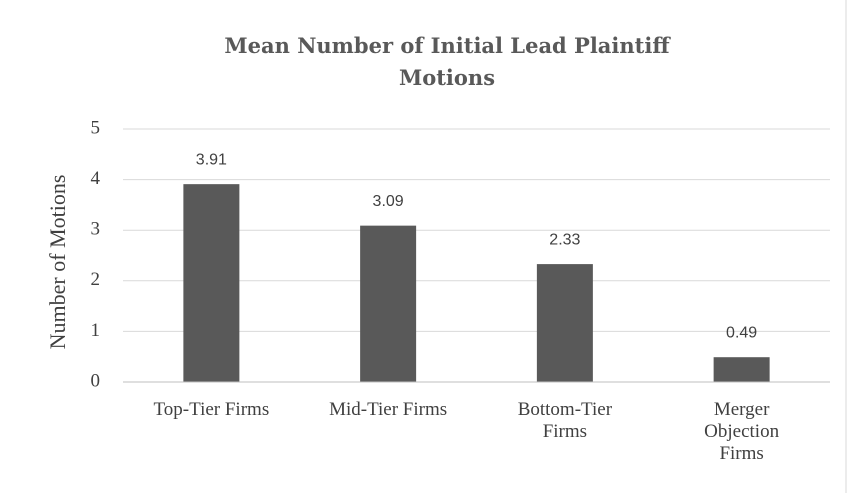 The width and height of the screenshot is (847, 493). What do you see at coordinates (96, 279) in the screenshot?
I see `y-tick-label: 2` at bounding box center [96, 279].